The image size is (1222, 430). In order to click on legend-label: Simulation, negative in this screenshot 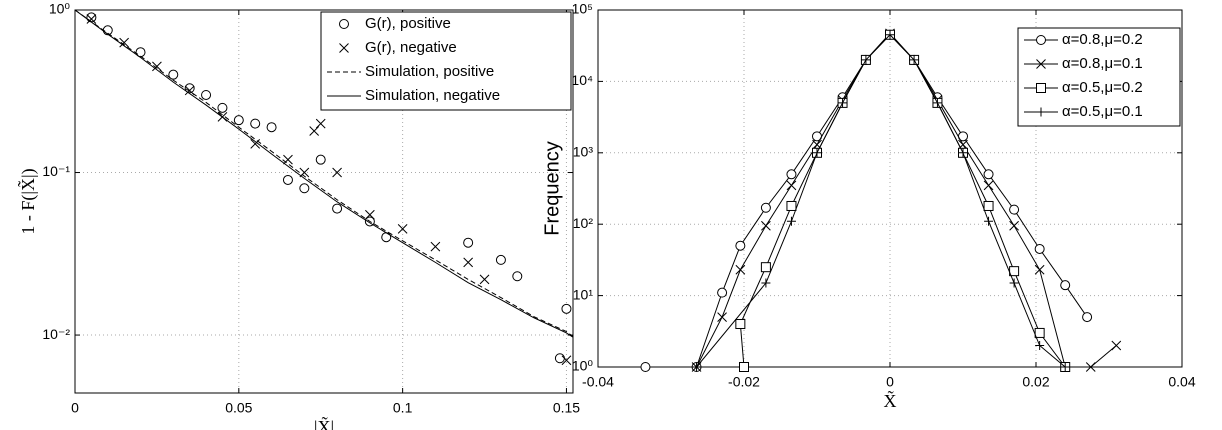, I will do `click(432, 95)`.